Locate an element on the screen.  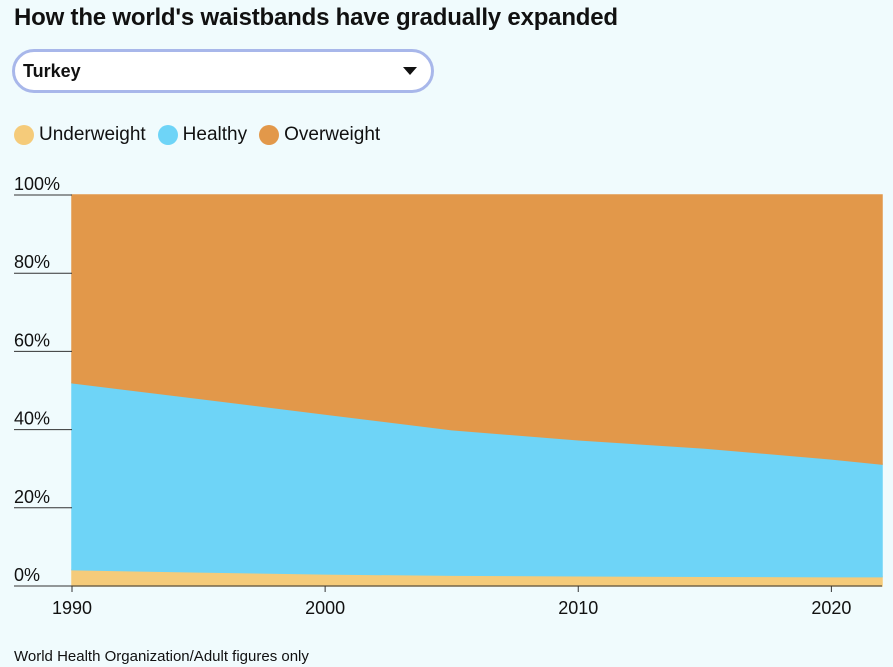
legend-item-overweight: Overweight is located at coordinates (319, 135).